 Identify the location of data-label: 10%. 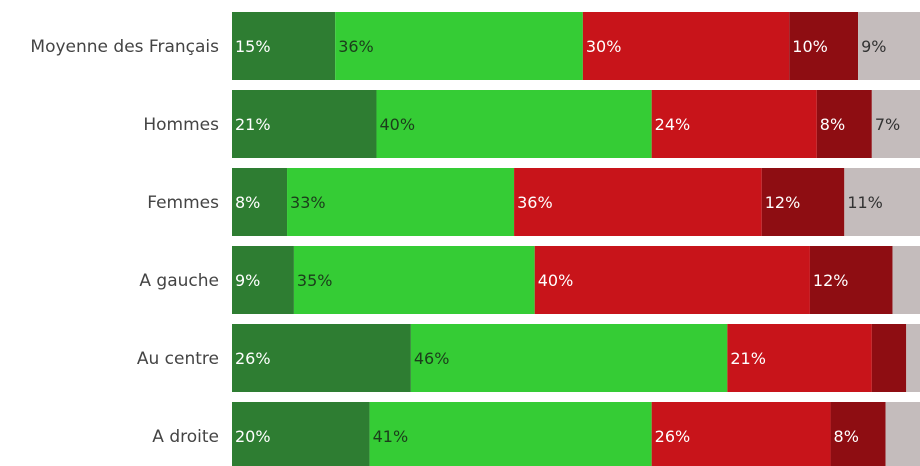
(810, 46).